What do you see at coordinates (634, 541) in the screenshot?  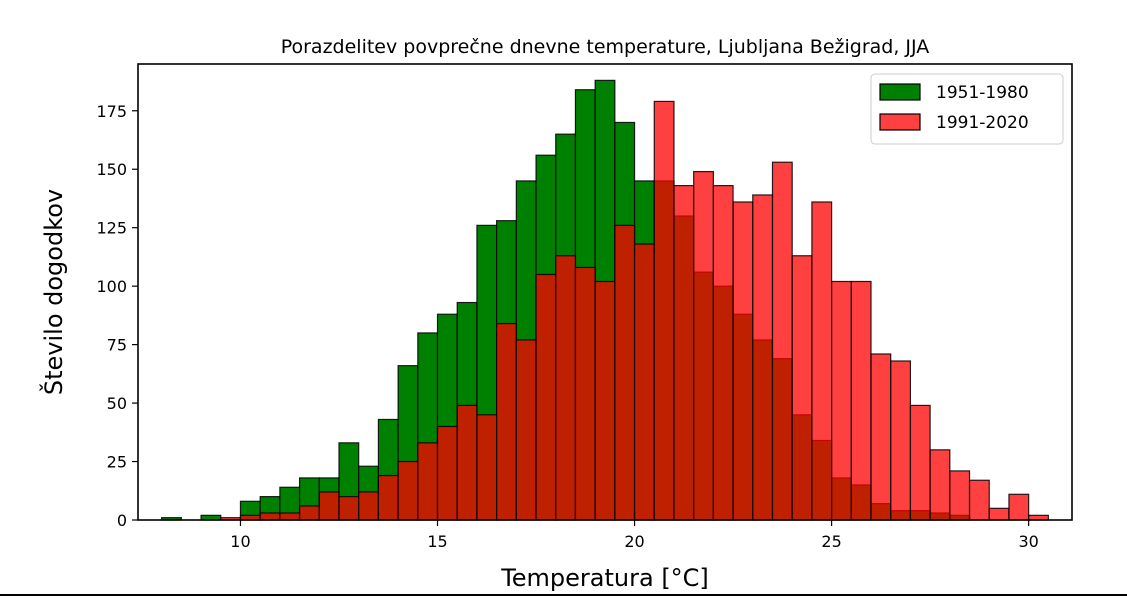 I see `x-tick-label: 20` at bounding box center [634, 541].